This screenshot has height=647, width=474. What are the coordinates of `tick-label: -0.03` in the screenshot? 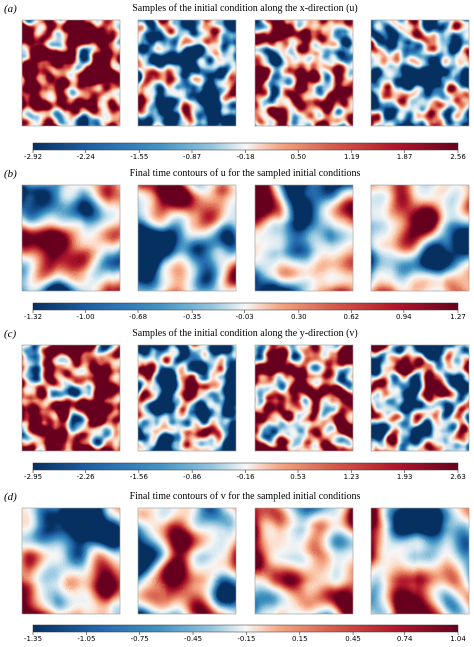 It's located at (245, 317).